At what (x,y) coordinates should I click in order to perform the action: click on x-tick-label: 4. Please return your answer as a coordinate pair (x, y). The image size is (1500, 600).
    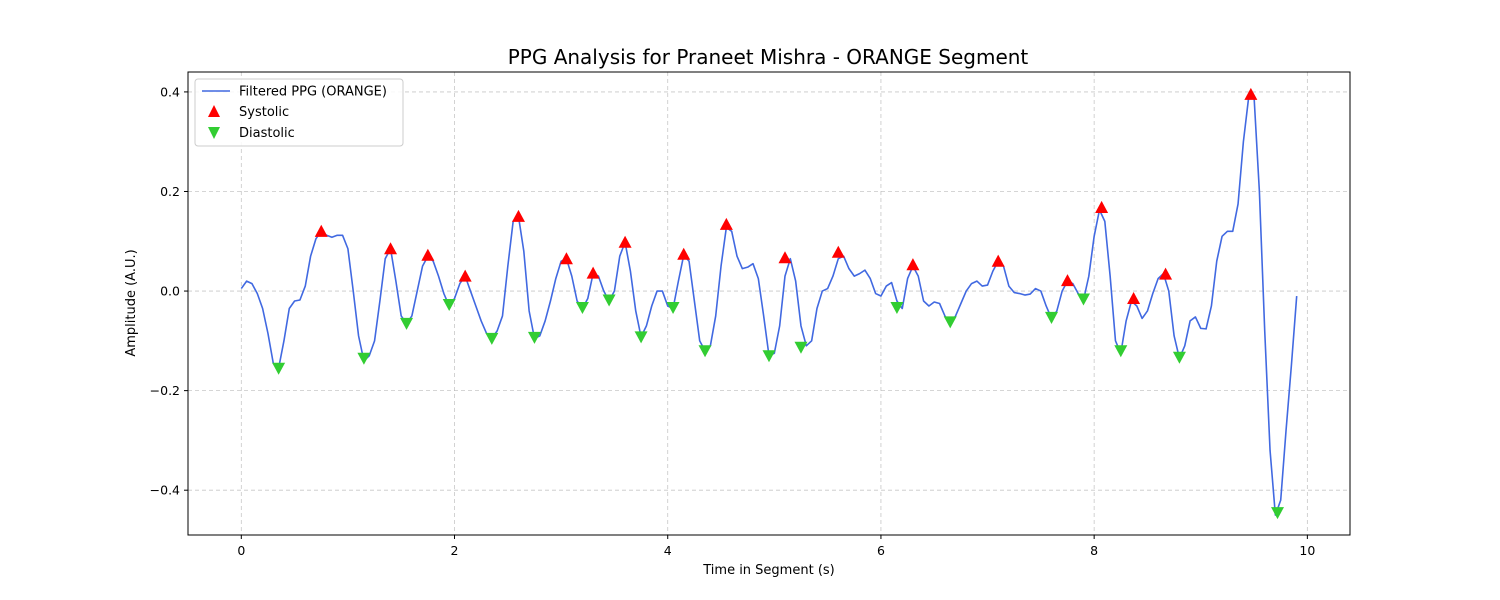
    Looking at the image, I should click on (668, 550).